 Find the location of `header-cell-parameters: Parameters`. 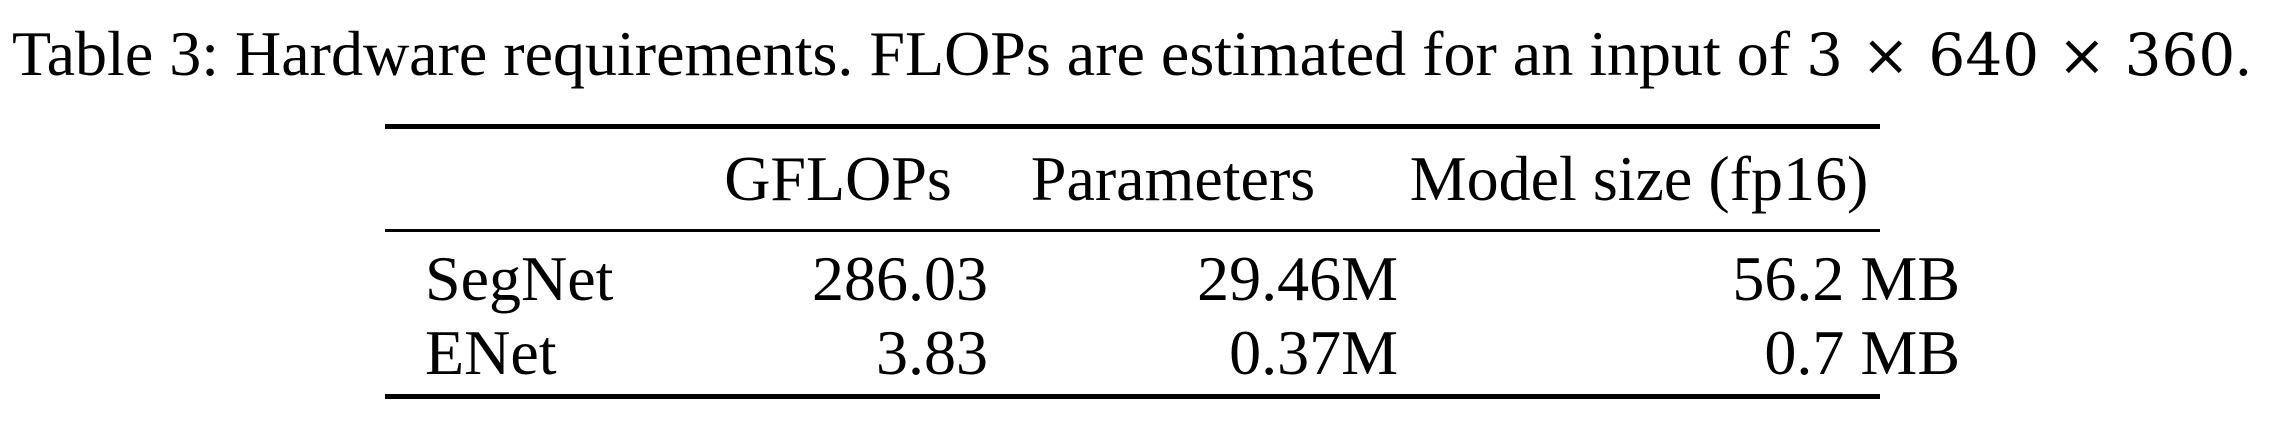

header-cell-parameters: Parameters is located at coordinates (1173, 178).